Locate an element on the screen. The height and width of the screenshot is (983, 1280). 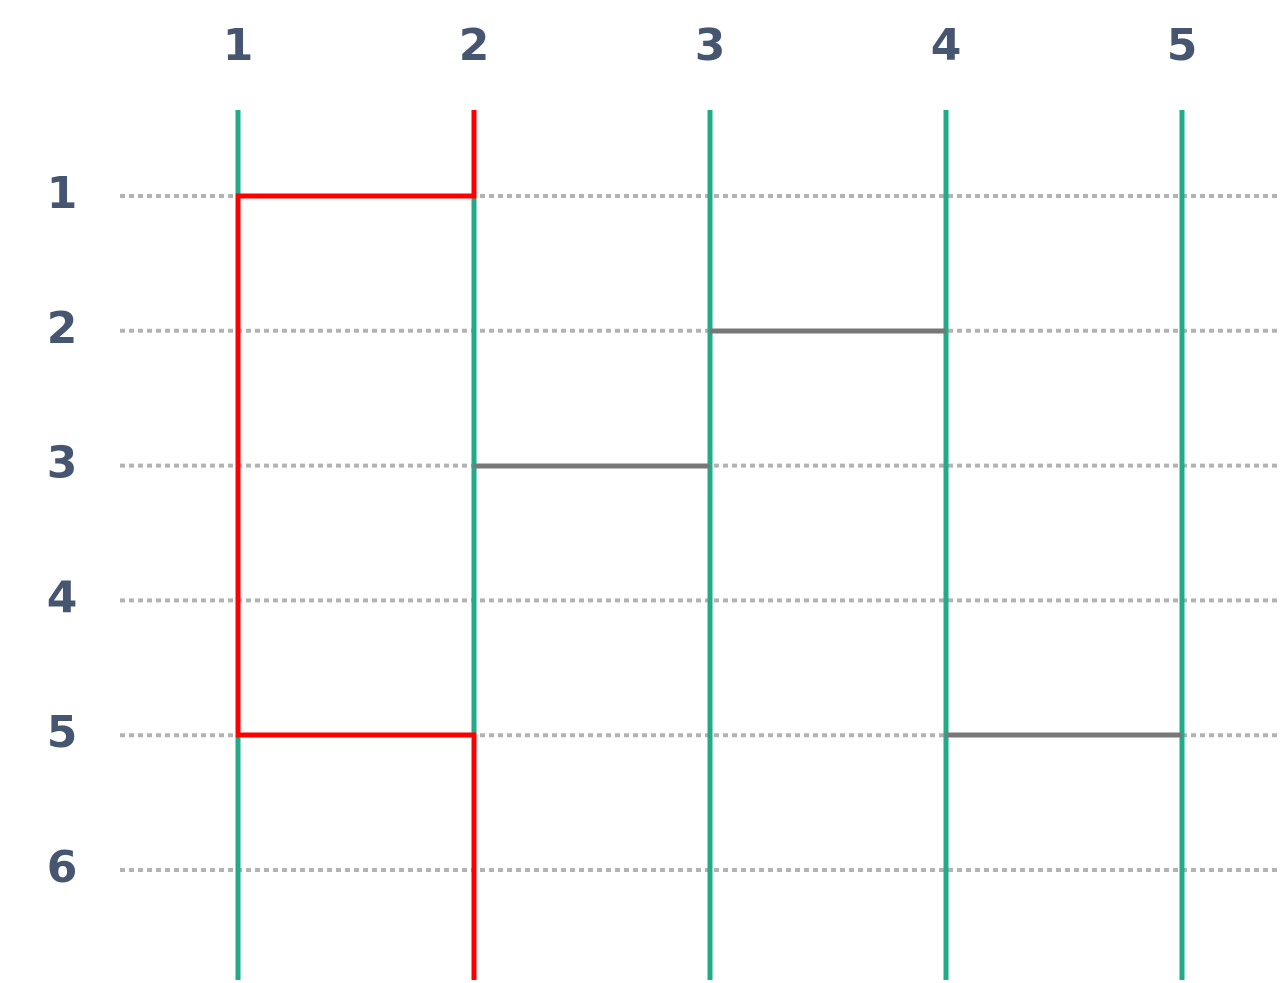
column-label: 3 is located at coordinates (710, 45).